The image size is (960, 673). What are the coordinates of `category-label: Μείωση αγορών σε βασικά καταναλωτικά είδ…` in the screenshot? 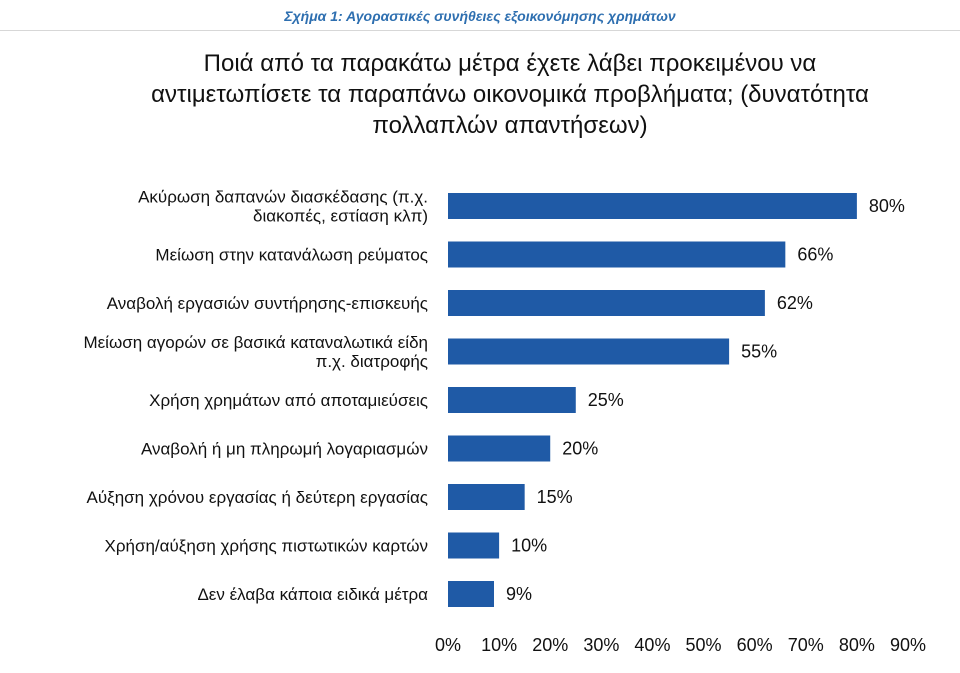 It's located at (255, 342).